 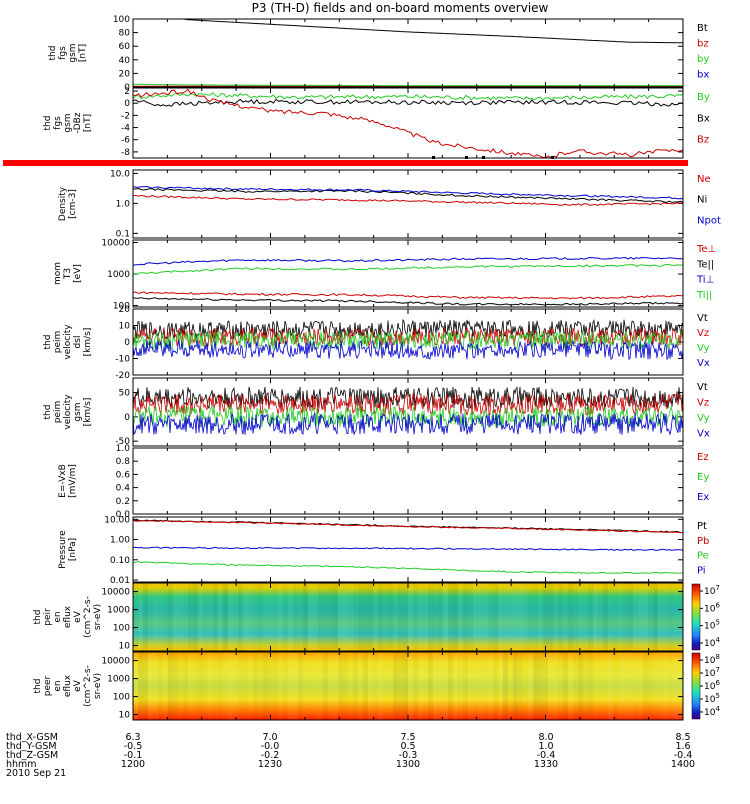 What do you see at coordinates (378, 54) in the screenshot?
I see `panel-fgs: thd fgs gsm [nT] 100 80 60 40 20 0 Bt bz by bx` at bounding box center [378, 54].